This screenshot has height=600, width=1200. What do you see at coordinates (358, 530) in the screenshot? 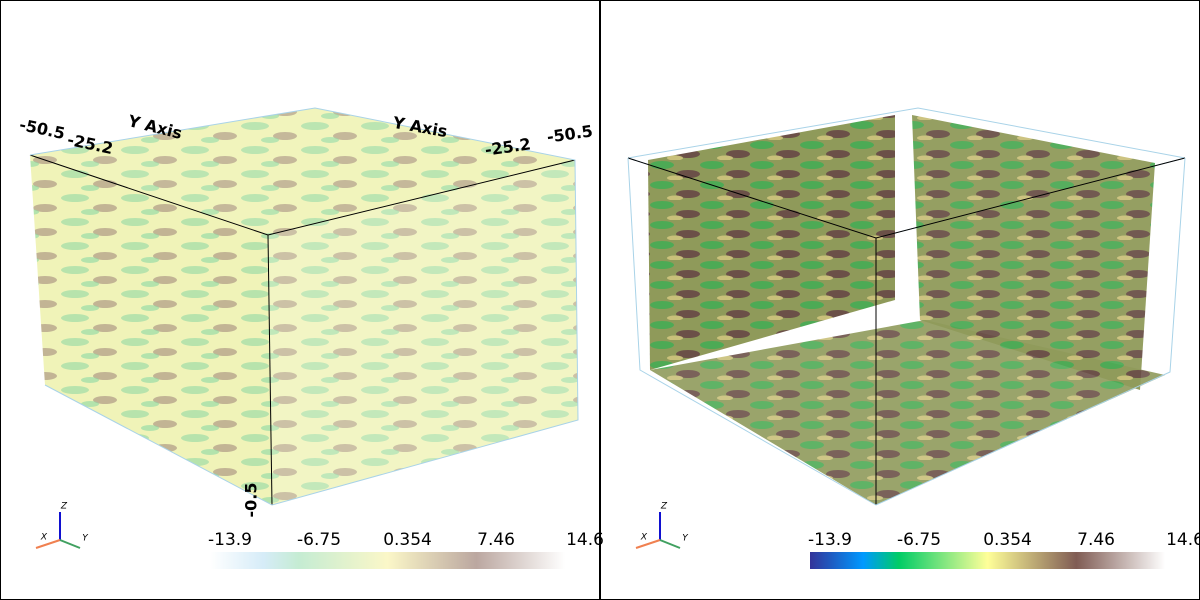
I see `orientation-widget` at bounding box center [358, 530].